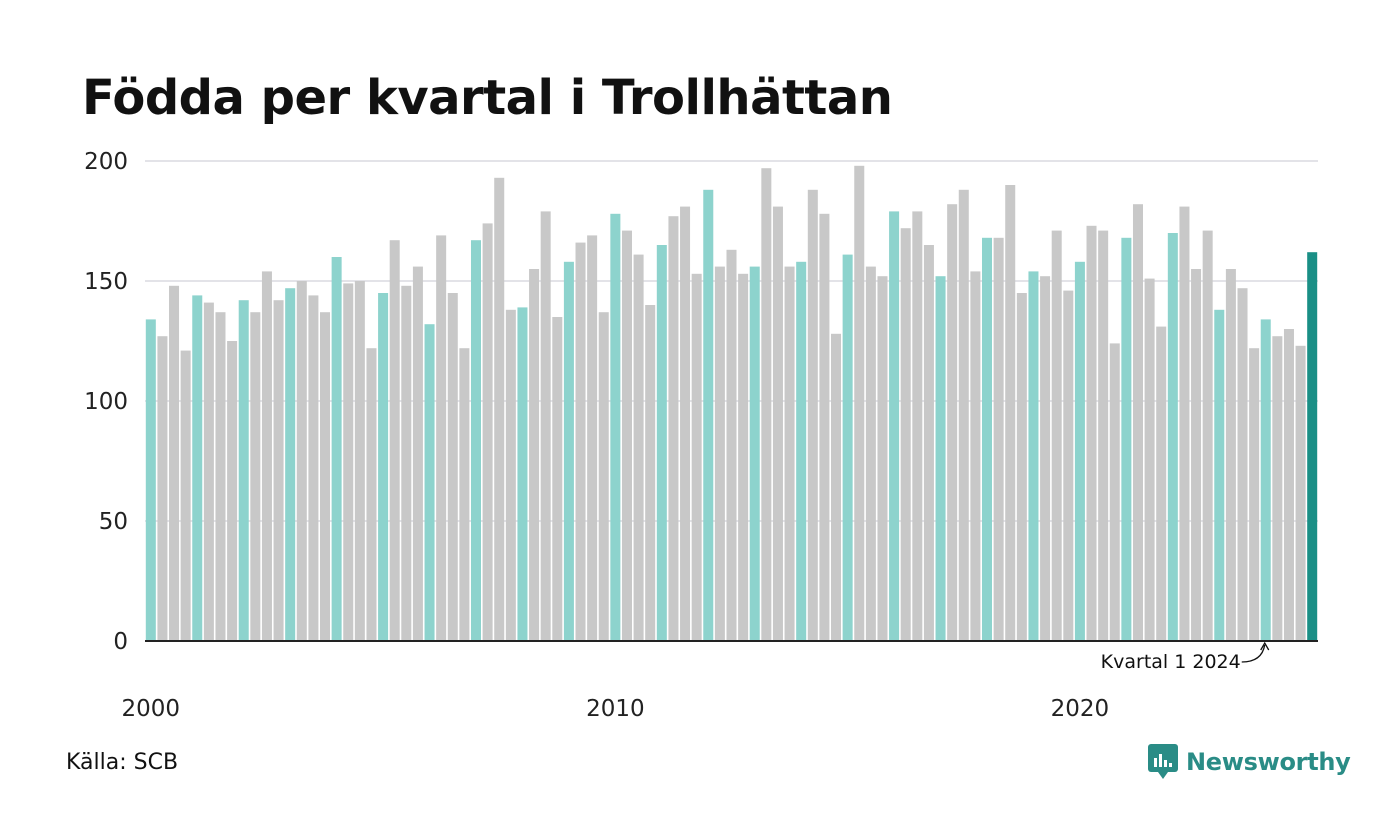 This screenshot has width=1400, height=840. Describe the element at coordinates (120, 642) in the screenshot. I see `y-tick-label: 0` at that location.